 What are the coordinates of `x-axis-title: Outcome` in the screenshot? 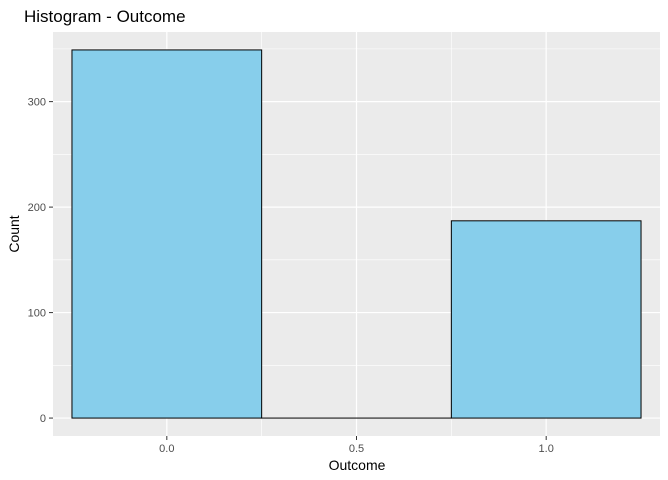 It's located at (357, 465).